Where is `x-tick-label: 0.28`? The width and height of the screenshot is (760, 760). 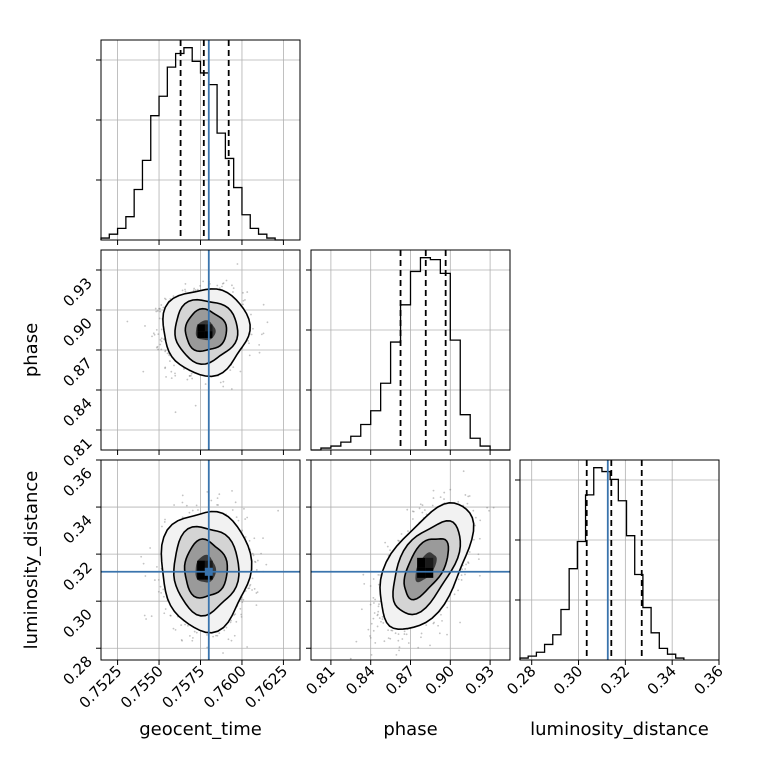 x-tick-label: 0.28 is located at coordinates (521, 680).